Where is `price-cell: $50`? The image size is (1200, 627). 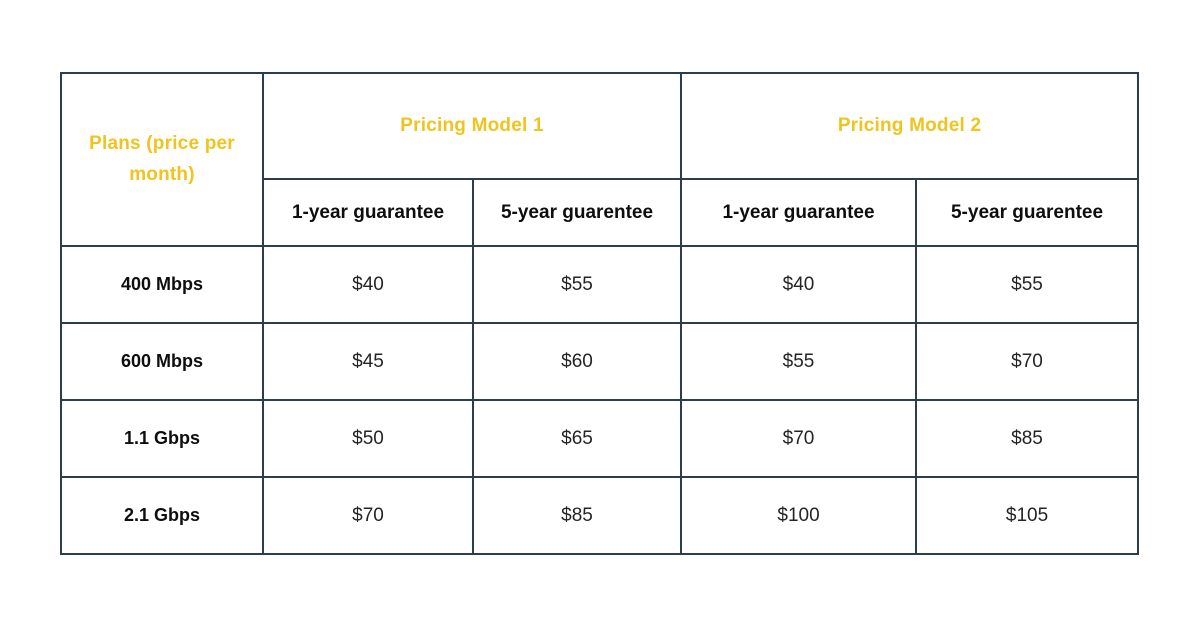
price-cell: $50 is located at coordinates (368, 438).